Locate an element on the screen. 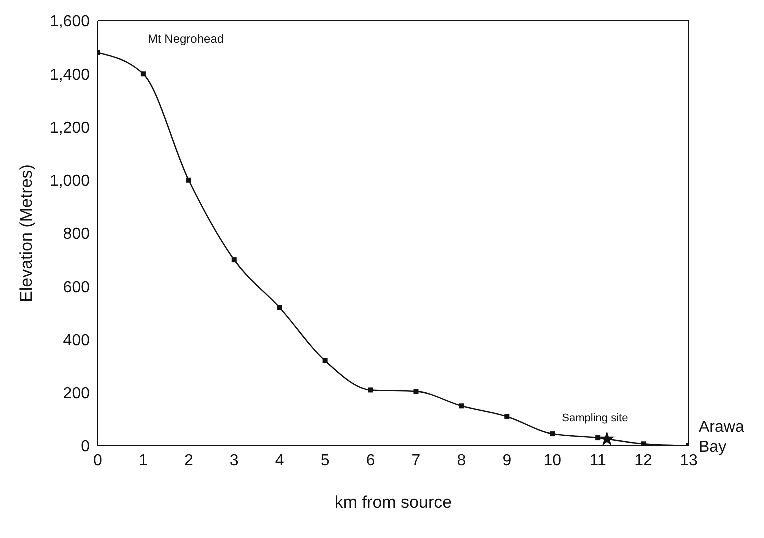 This screenshot has height=538, width=764. x-tick-label: 11 is located at coordinates (598, 461).